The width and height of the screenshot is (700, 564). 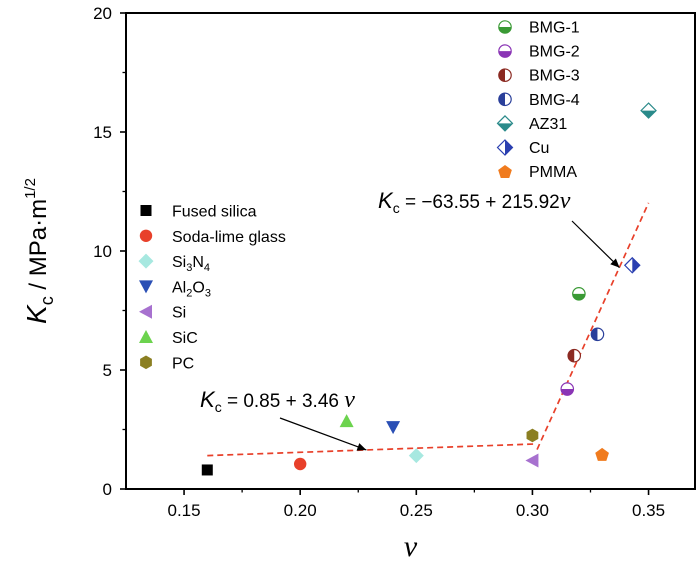 I want to click on legend-label-al2o3: Al2O3, so click(x=191, y=289).